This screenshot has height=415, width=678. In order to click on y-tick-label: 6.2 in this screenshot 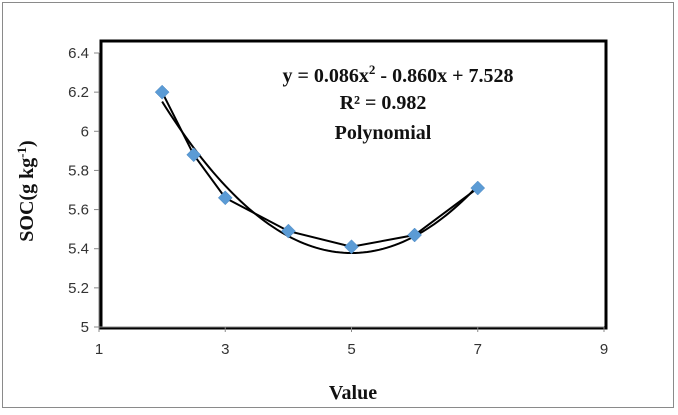, I will do `click(78, 92)`.